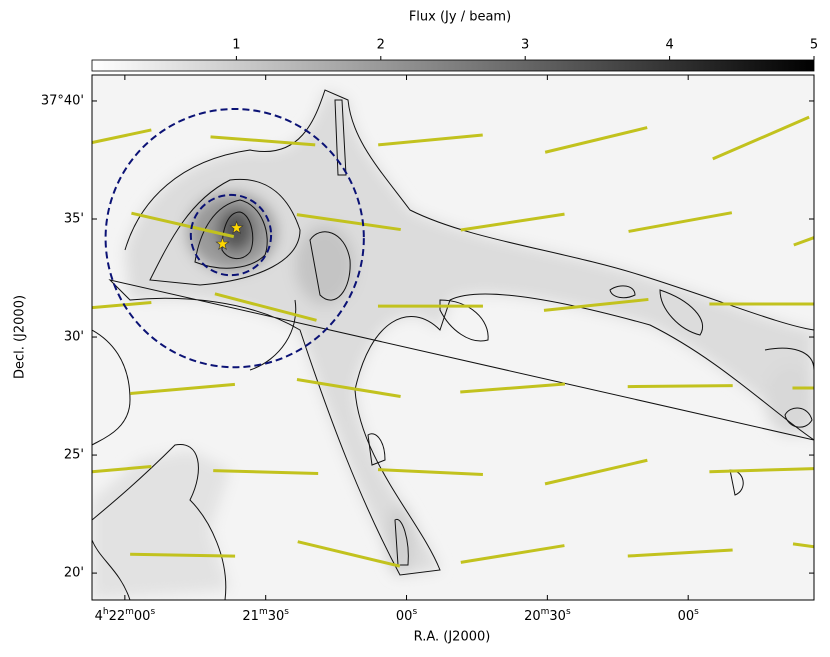  I want to click on y-tick-label: 30', so click(74, 337).